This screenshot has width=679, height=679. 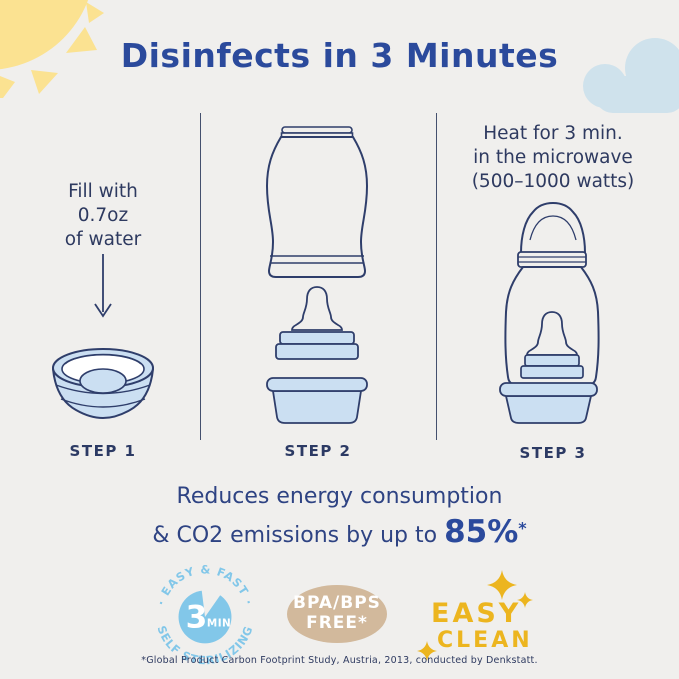 I want to click on instruction-line: Heat for 3 min., so click(x=553, y=133).